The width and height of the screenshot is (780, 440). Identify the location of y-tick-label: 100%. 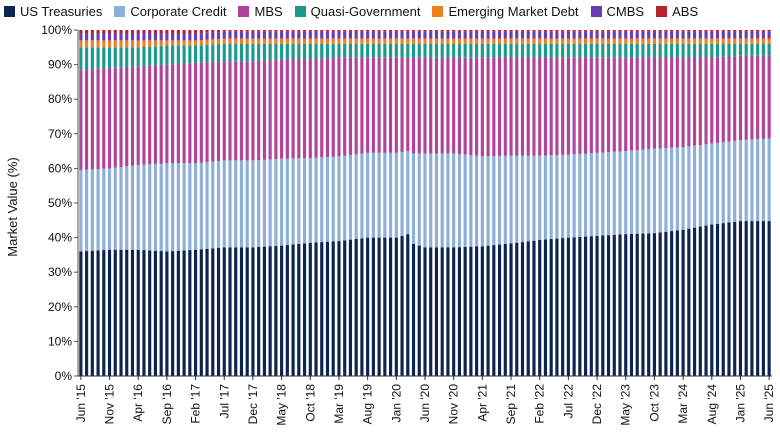
(56, 30).